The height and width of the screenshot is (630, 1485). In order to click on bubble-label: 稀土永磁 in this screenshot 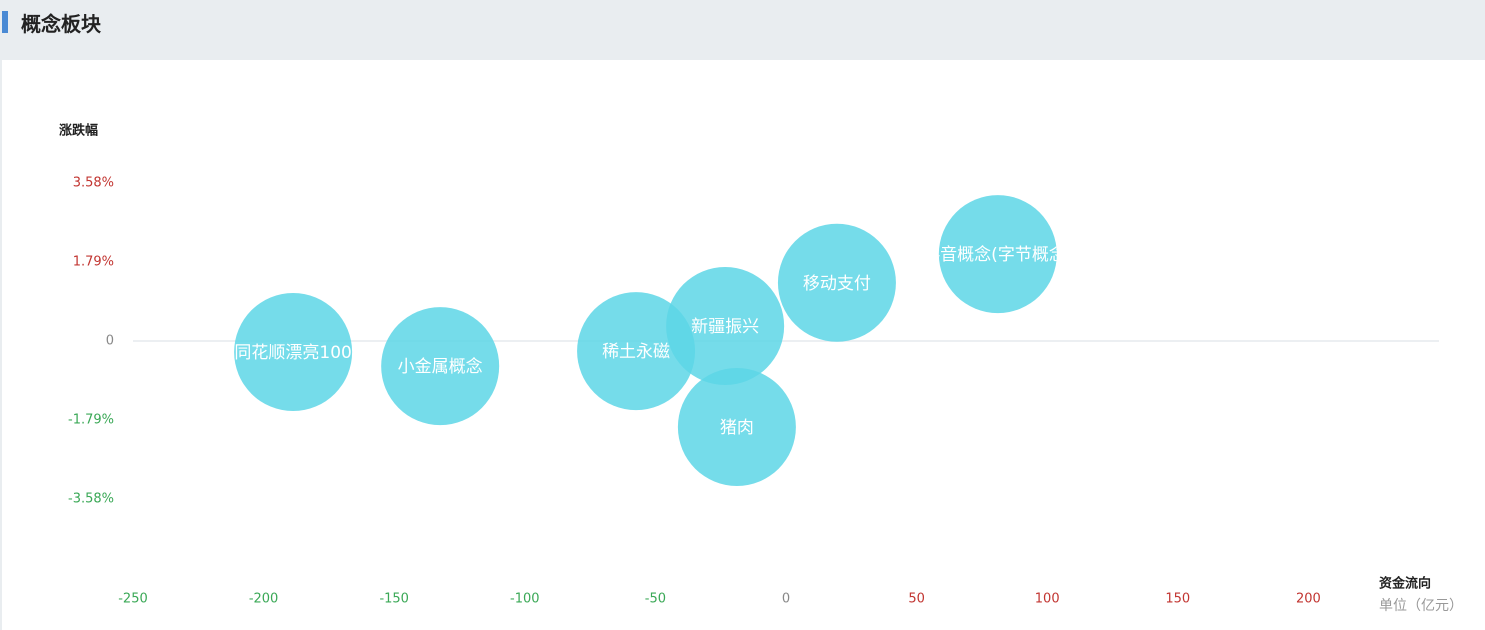, I will do `click(636, 352)`.